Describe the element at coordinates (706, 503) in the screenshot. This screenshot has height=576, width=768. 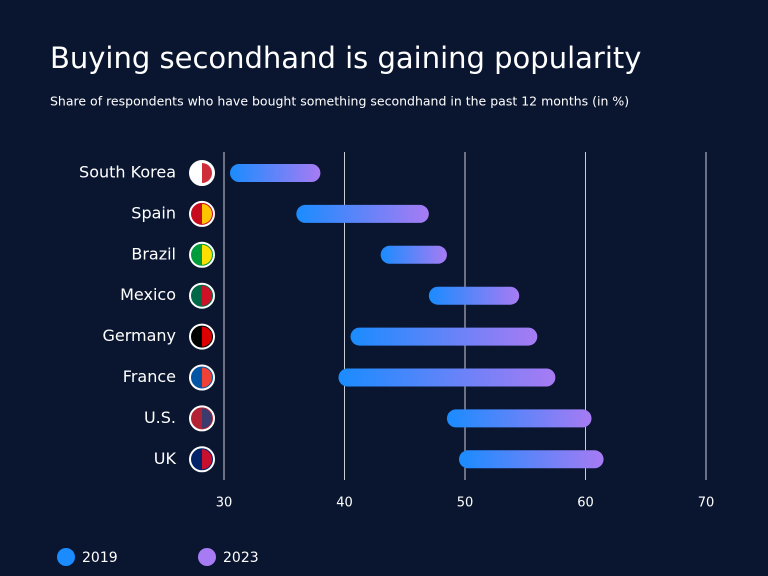
I see `x-tick-label: 70` at that location.